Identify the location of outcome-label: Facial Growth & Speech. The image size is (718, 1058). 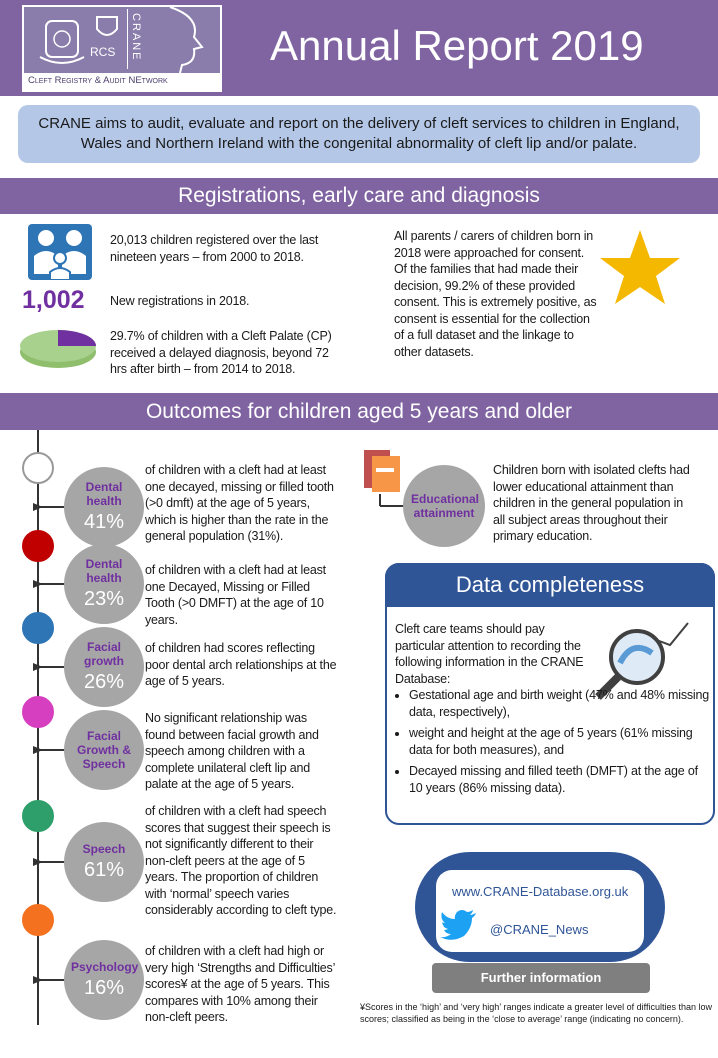
(104, 750).